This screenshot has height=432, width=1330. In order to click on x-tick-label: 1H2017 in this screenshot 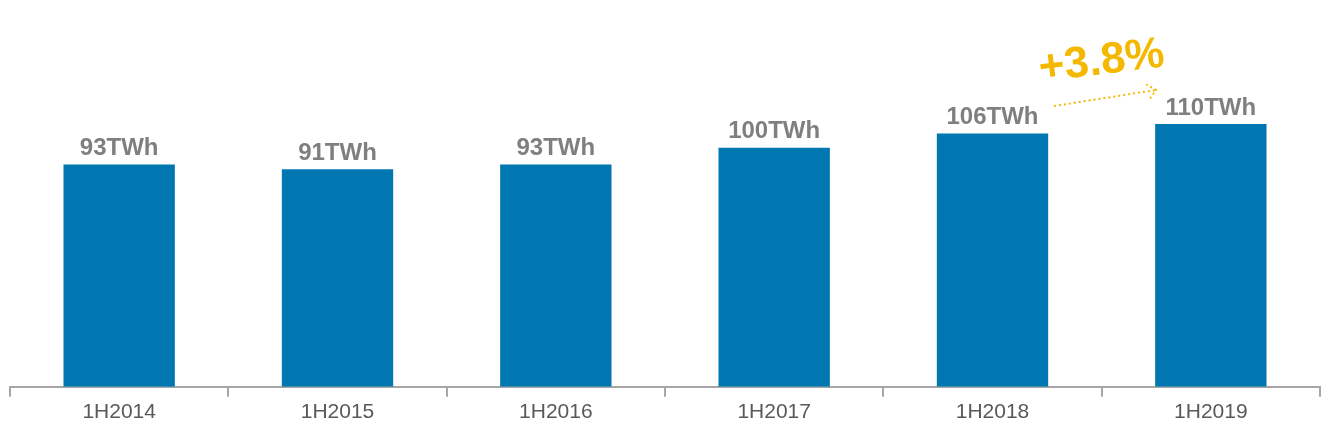, I will do `click(774, 411)`.